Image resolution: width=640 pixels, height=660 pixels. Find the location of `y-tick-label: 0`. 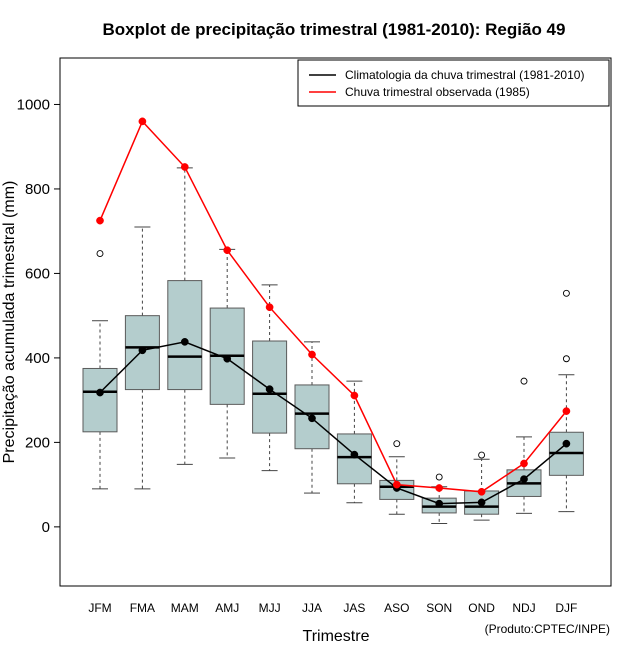

y-tick-label: 0 is located at coordinates (46, 527).